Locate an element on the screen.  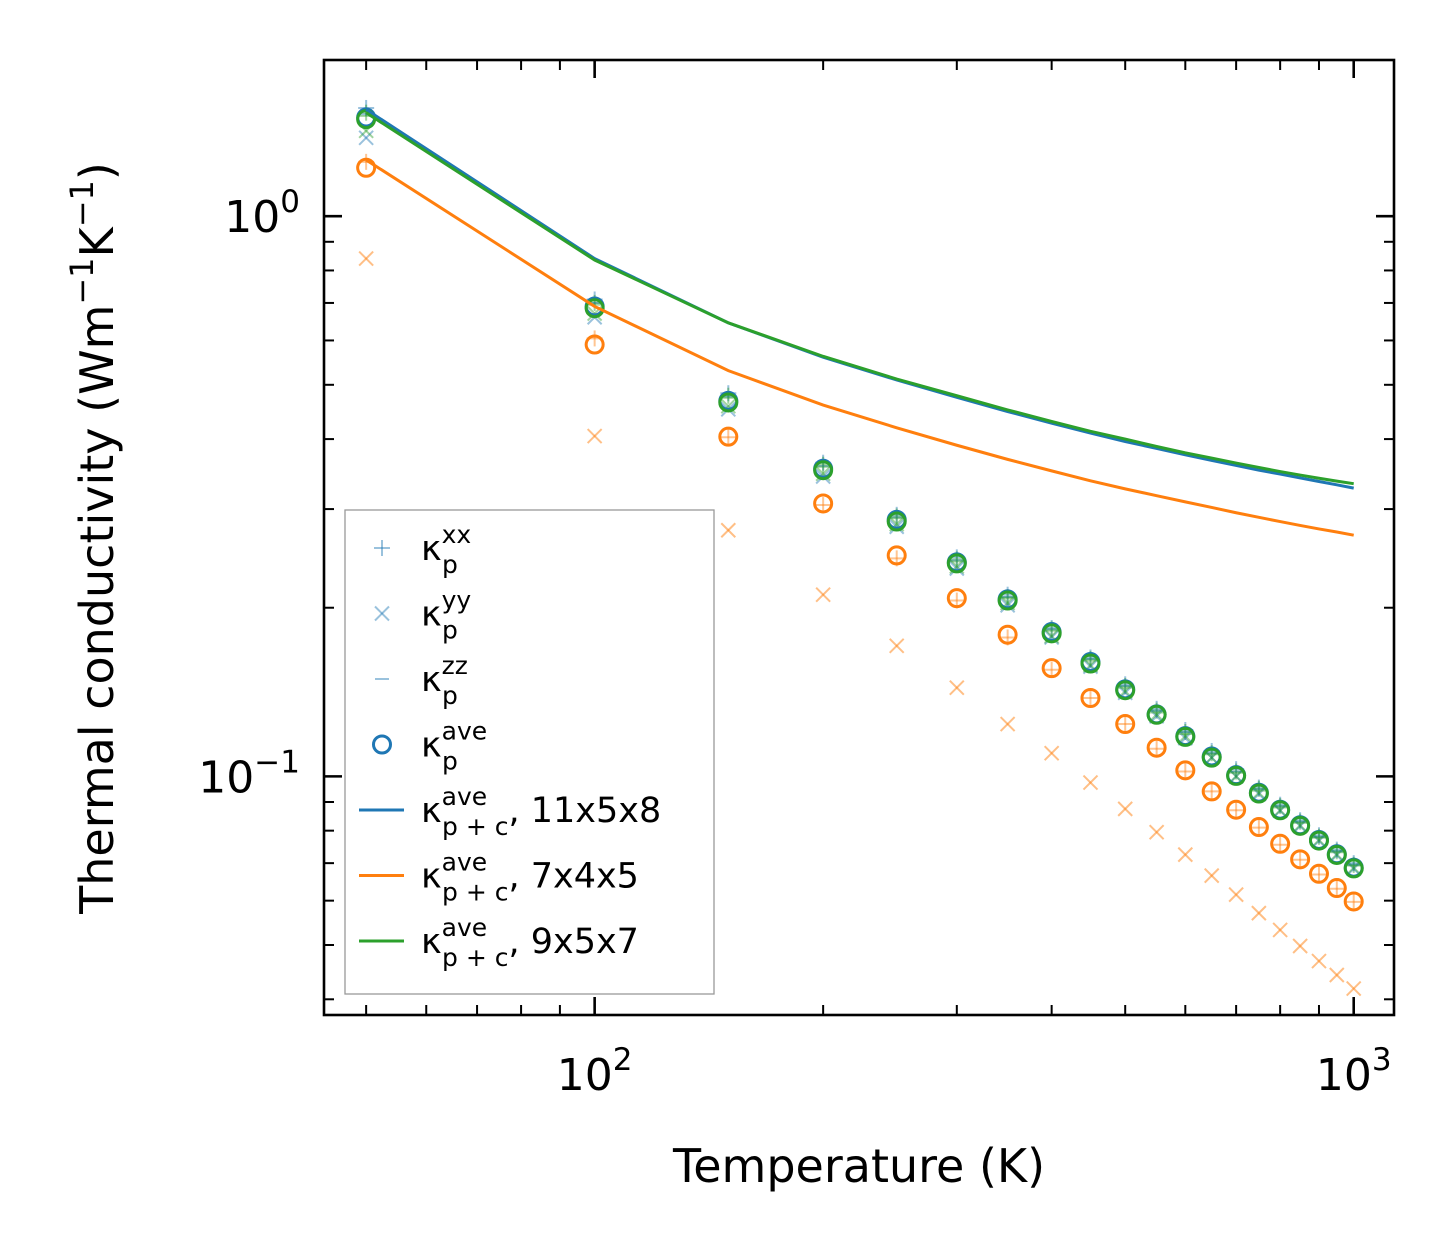
y-tick-label: 10⁰ is located at coordinates (262, 213).